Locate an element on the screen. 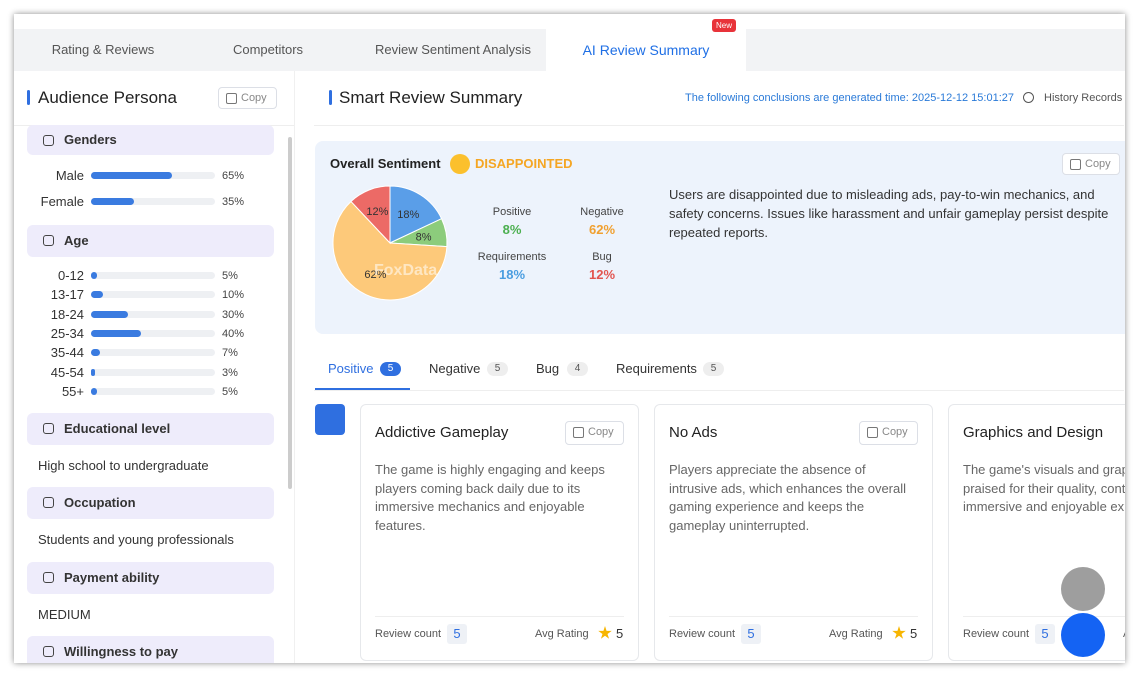  filter-label: Requirements is located at coordinates (656, 368).